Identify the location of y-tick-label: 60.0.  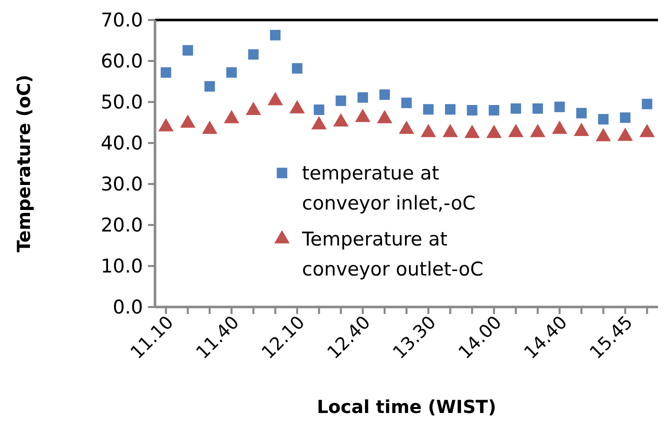
(121, 61).